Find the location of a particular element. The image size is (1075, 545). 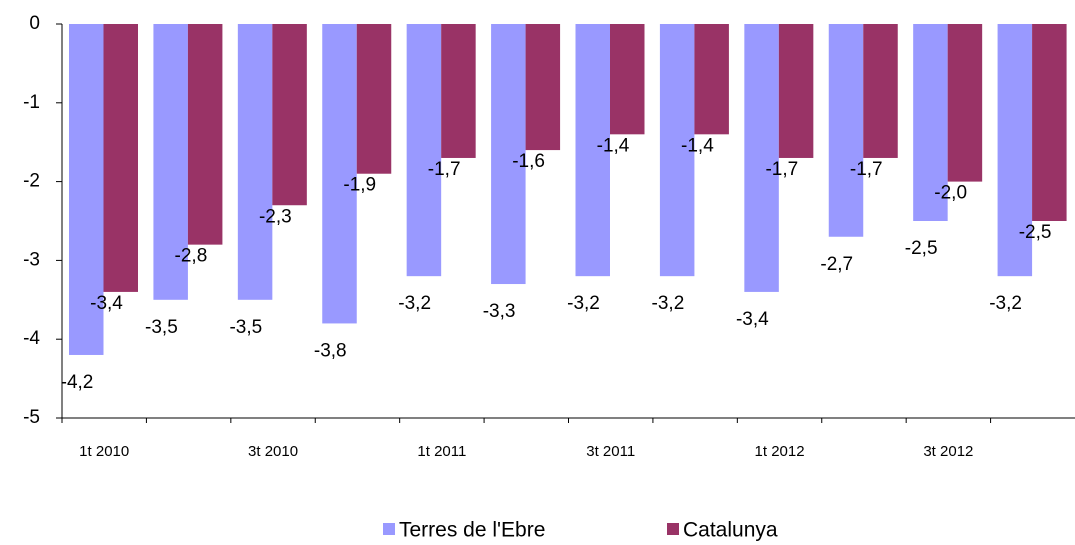

x-tick-label: 3t 2012 is located at coordinates (948, 451).